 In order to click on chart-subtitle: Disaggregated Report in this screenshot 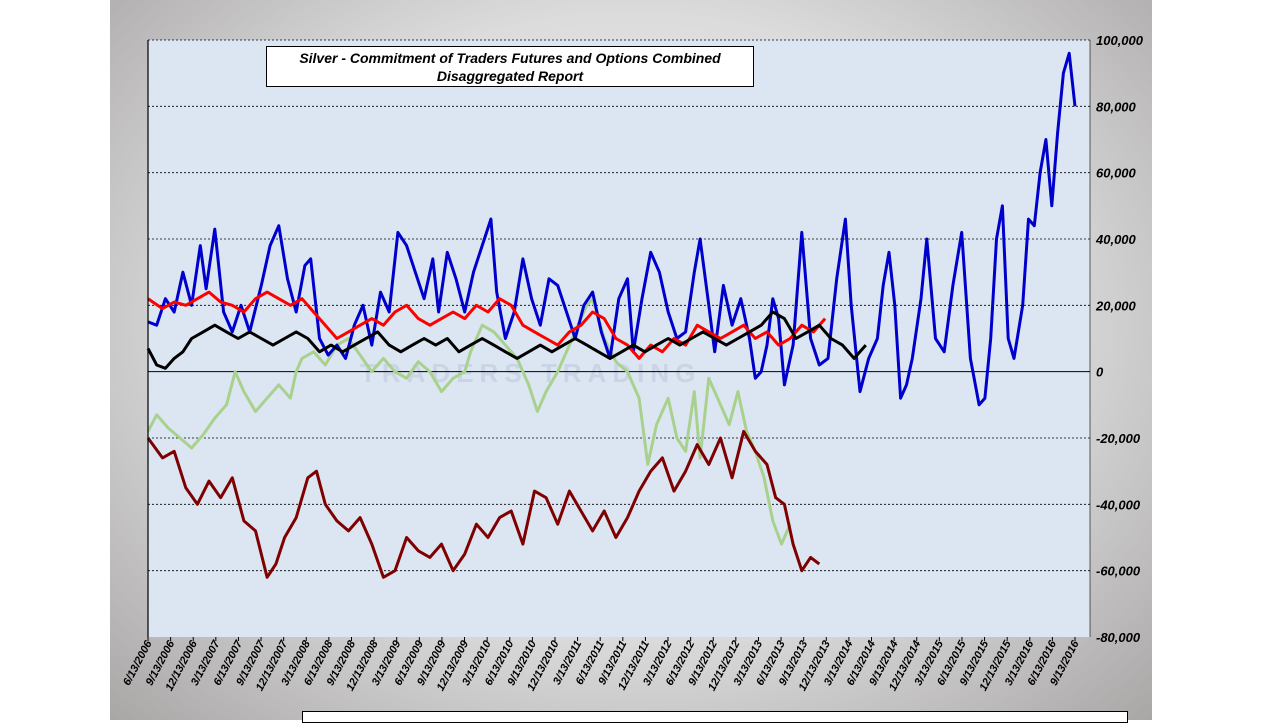, I will do `click(510, 76)`.